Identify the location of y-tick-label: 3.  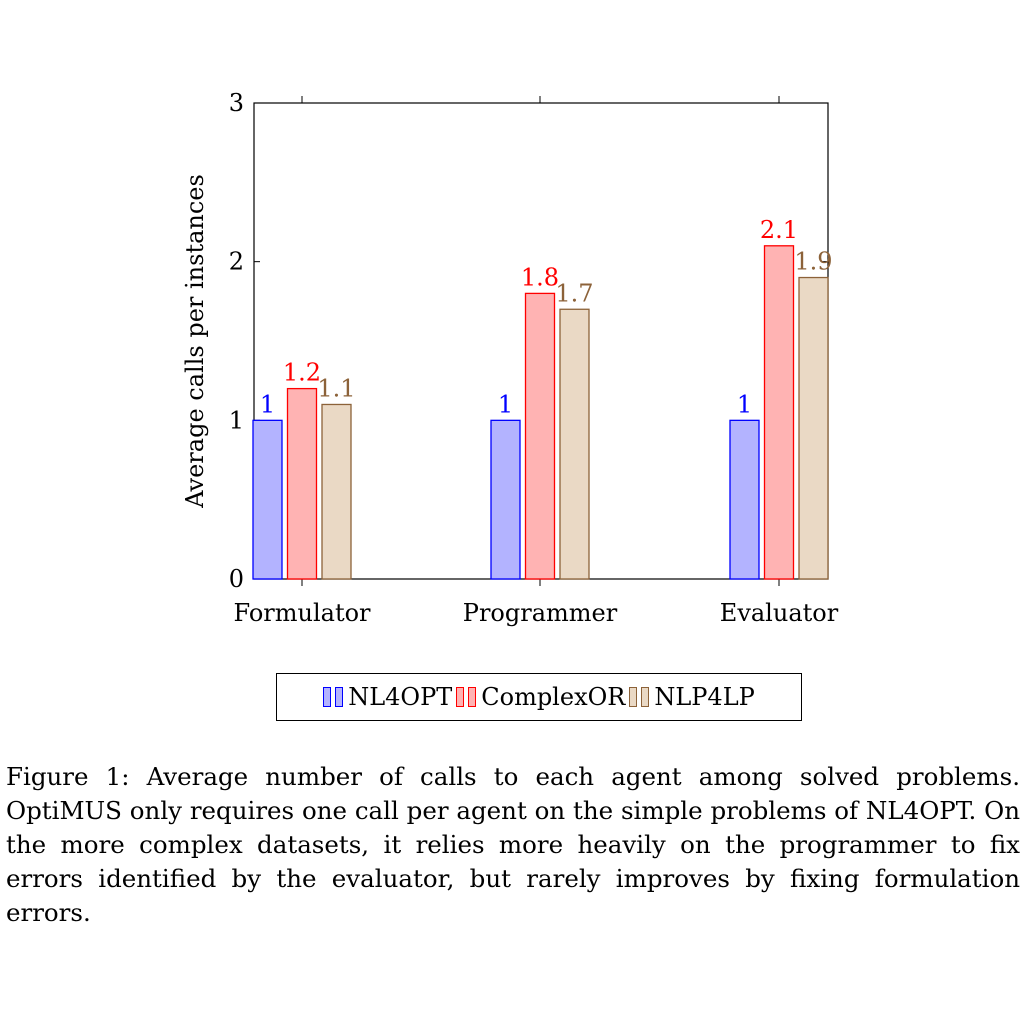
(236, 103).